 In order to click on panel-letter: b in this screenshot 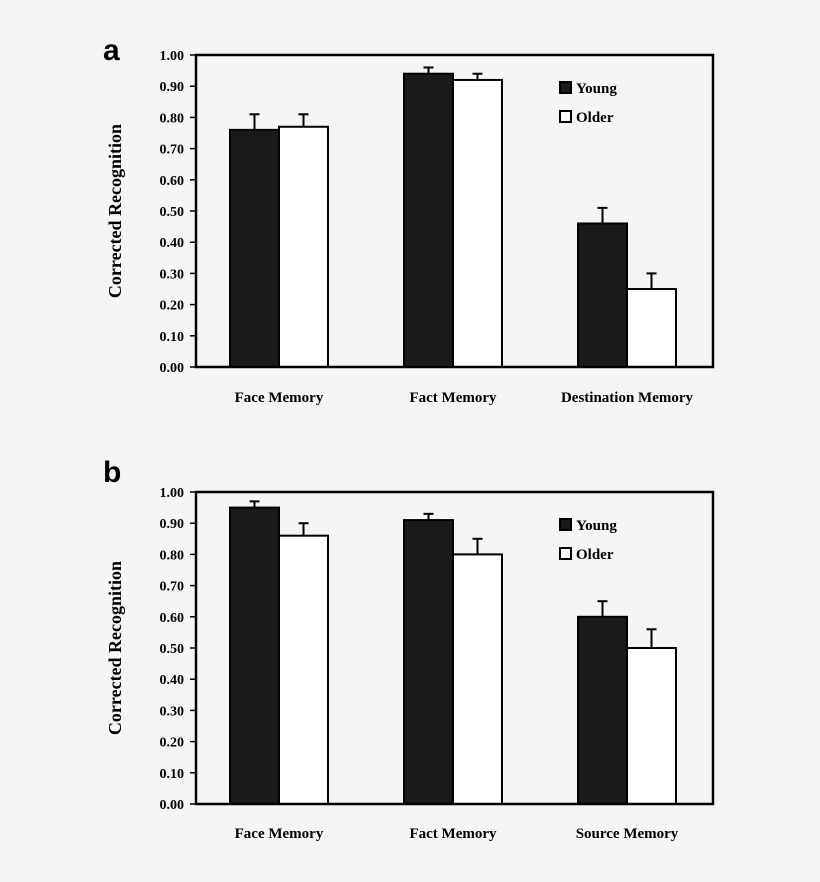, I will do `click(112, 472)`.